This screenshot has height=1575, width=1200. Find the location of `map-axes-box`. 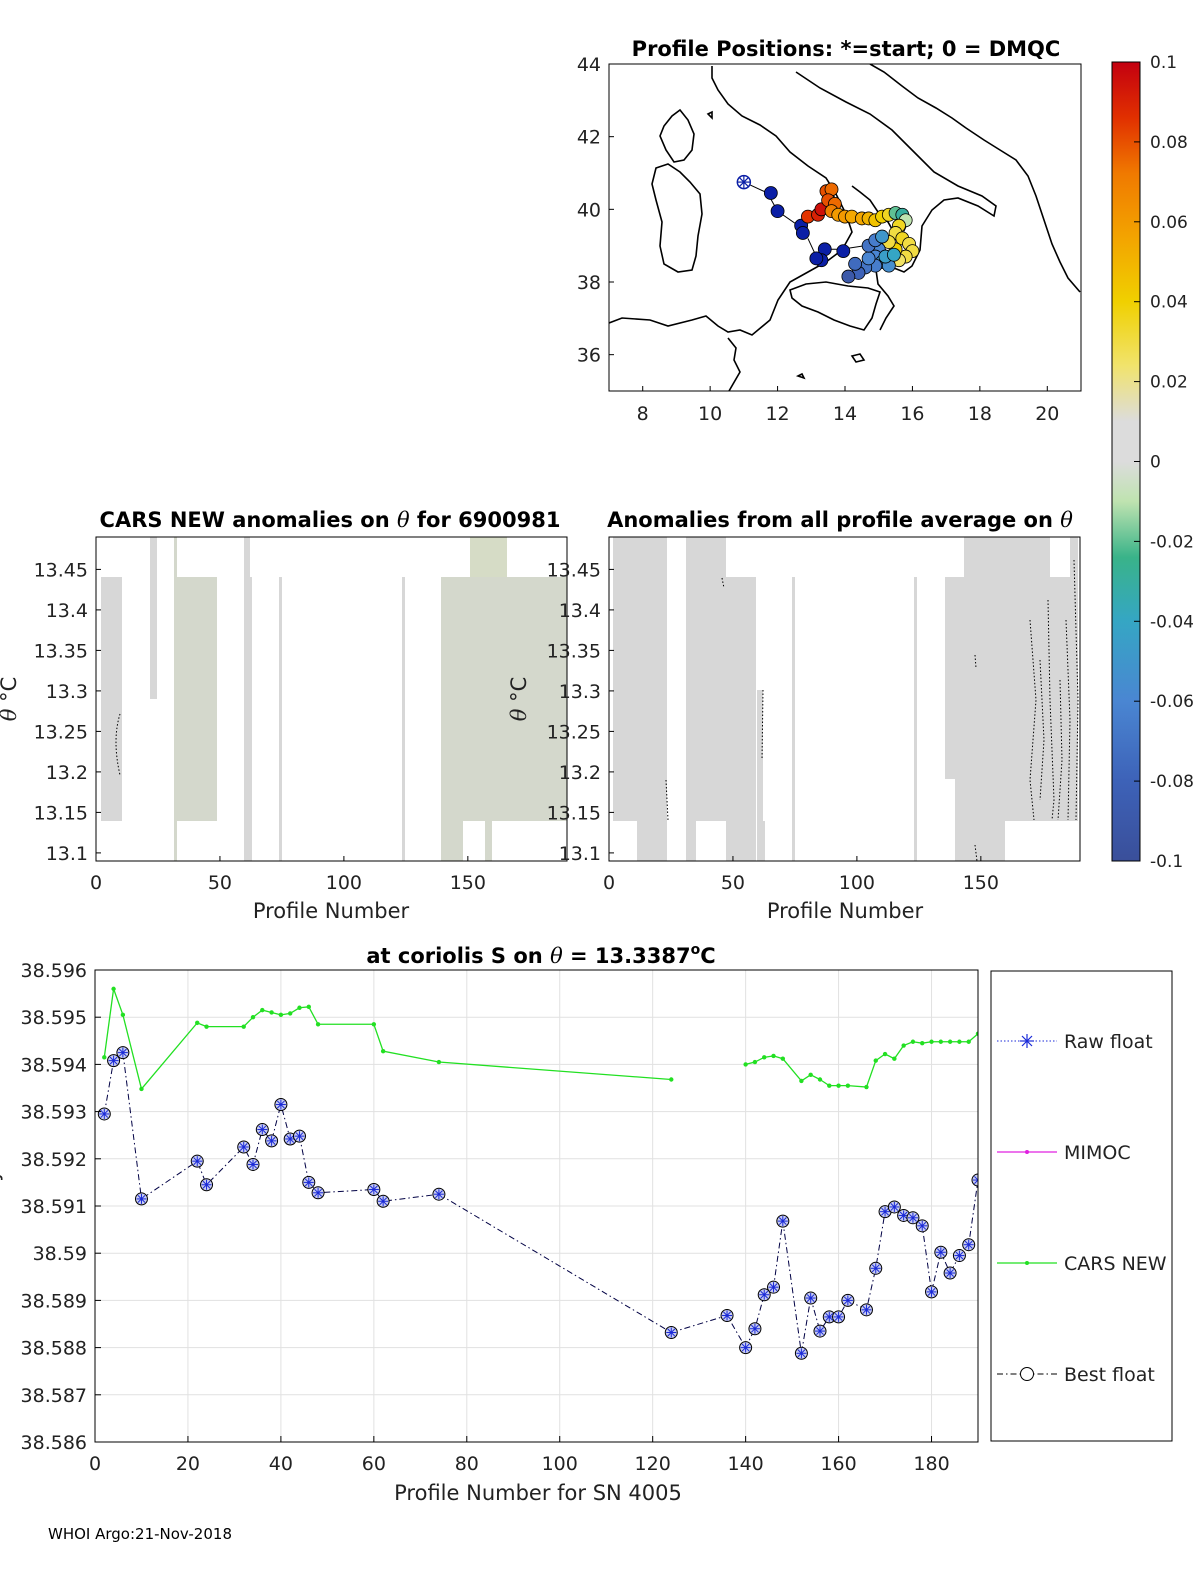

map-axes-box is located at coordinates (845, 227).